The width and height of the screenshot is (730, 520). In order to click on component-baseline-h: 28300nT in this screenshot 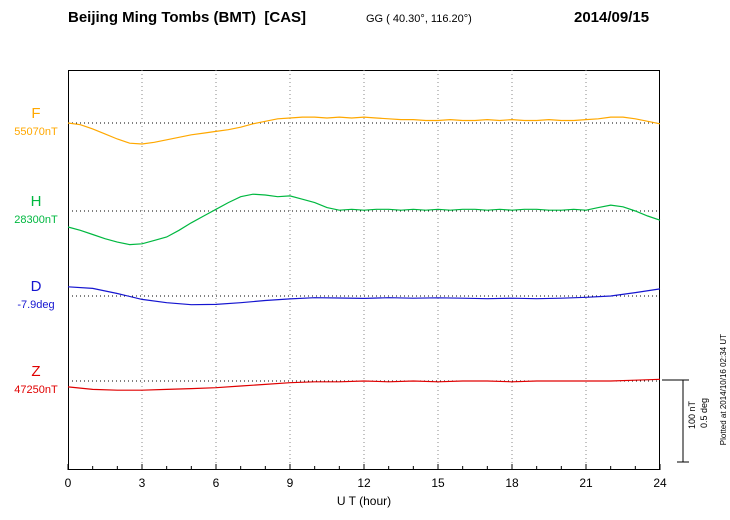, I will do `click(36, 219)`.